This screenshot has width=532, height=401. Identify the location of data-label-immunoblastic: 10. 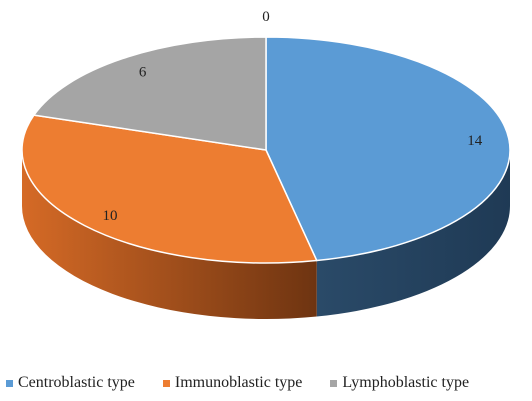
(110, 216).